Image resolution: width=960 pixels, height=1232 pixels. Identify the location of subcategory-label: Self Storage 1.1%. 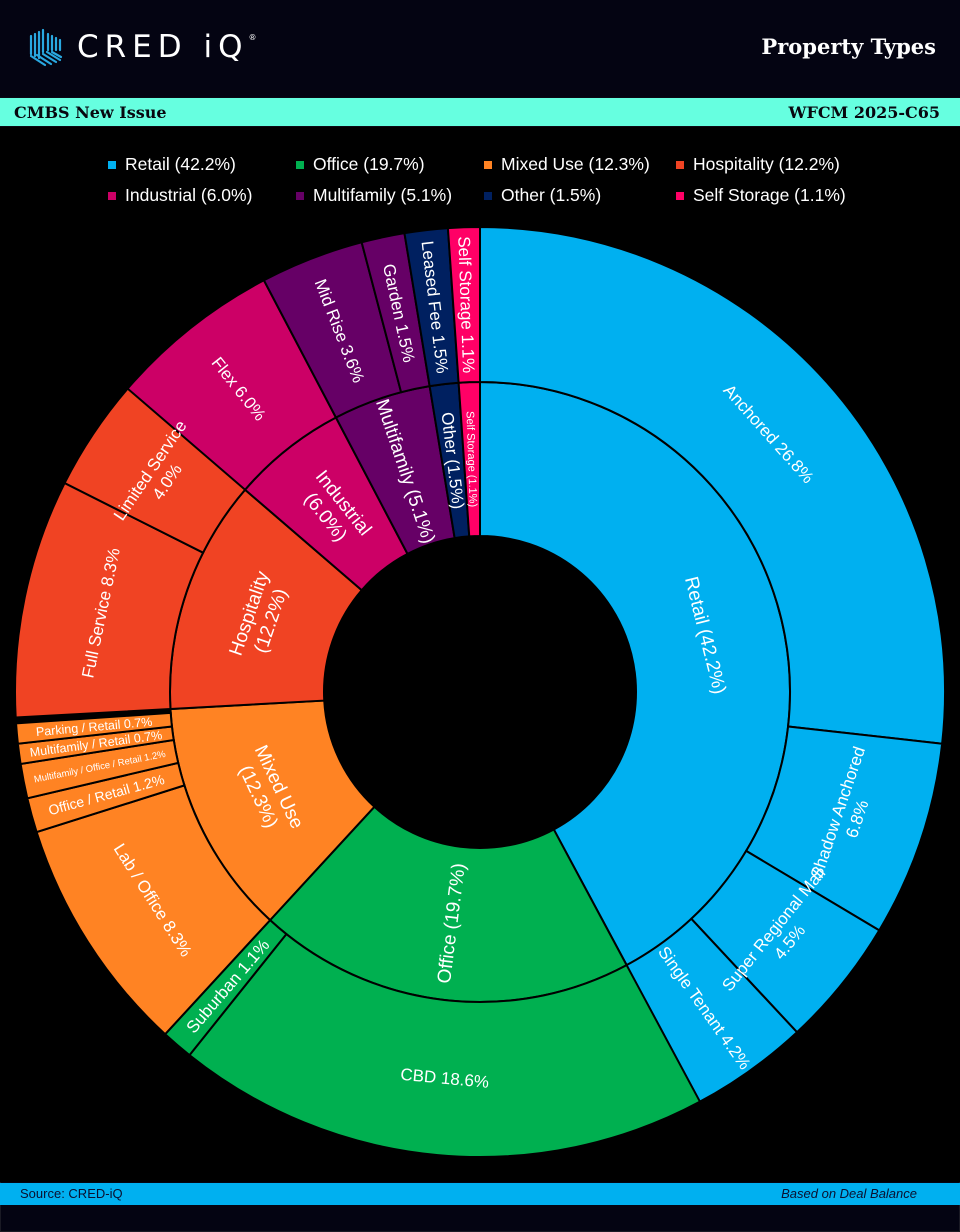
(466, 305).